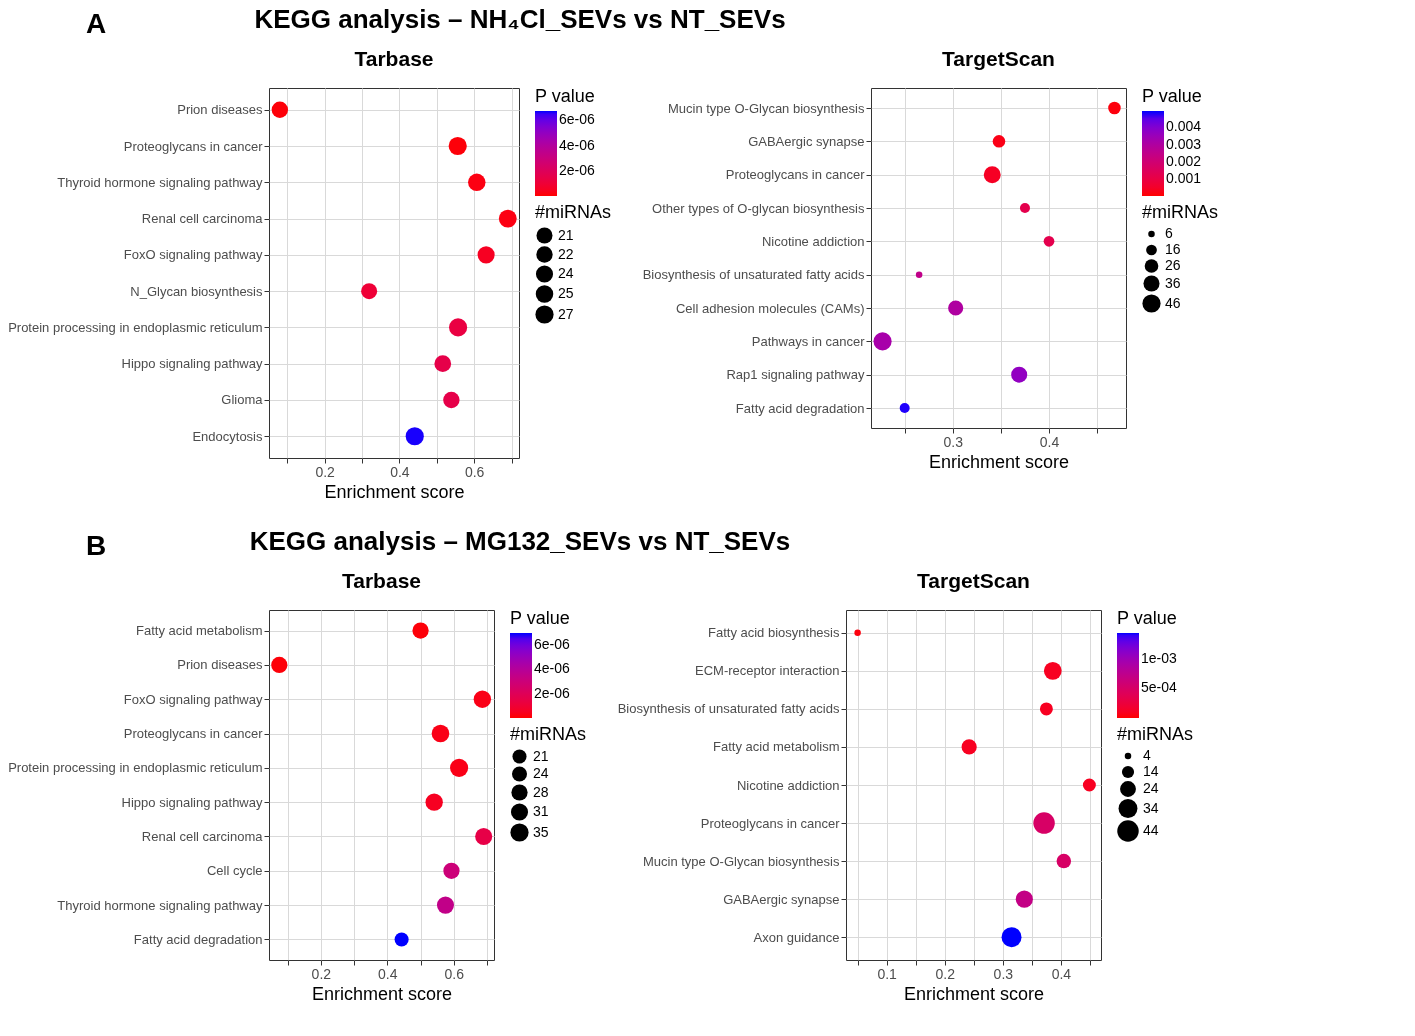 The height and width of the screenshot is (1036, 1415). I want to click on color-bar-label: 1e-03, so click(1159, 657).